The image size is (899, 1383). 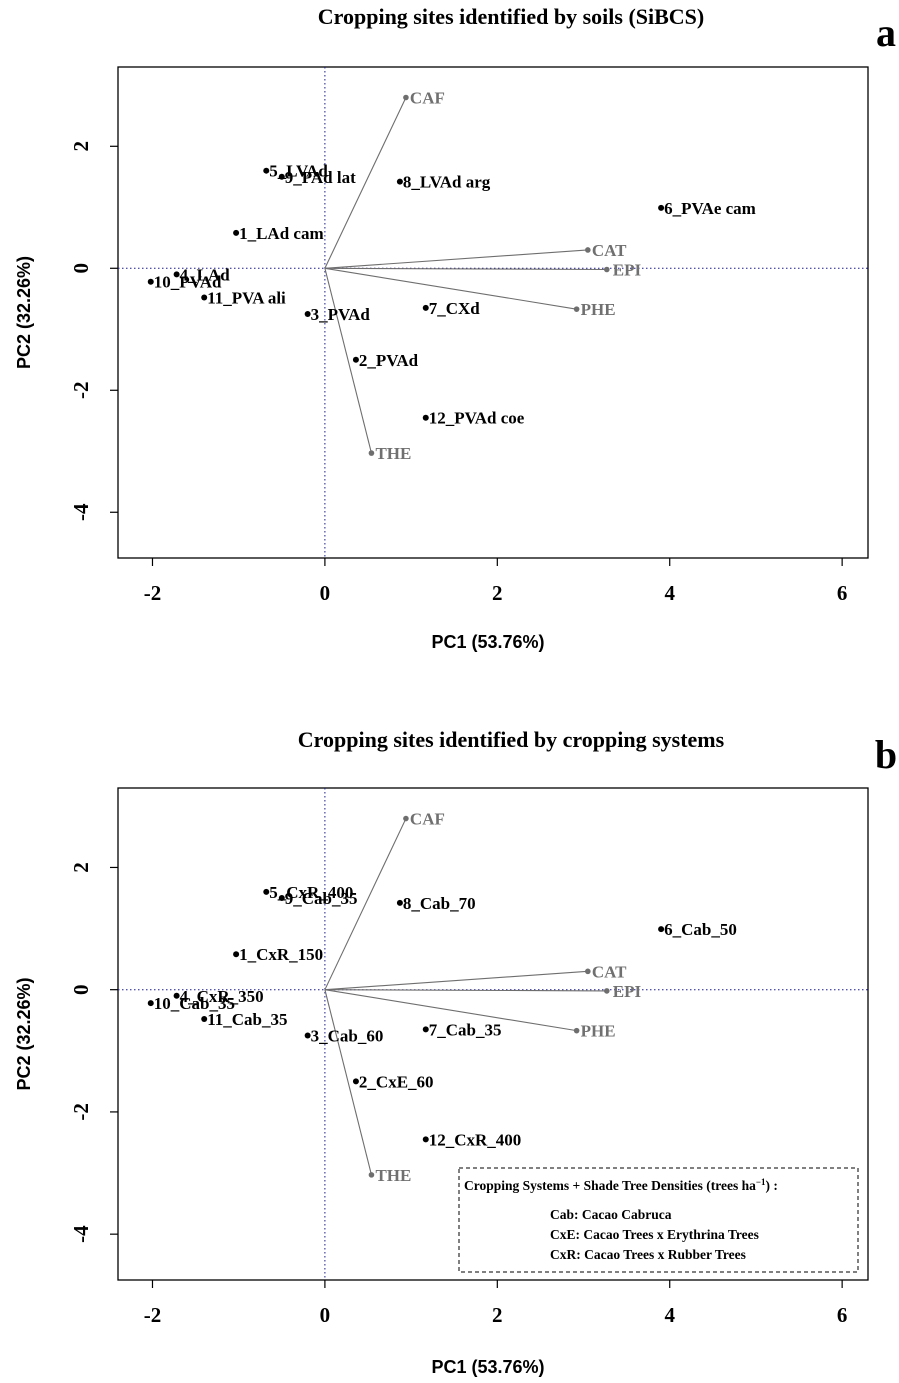 What do you see at coordinates (347, 1036) in the screenshot?
I see `site-label: 3_Cab_60` at bounding box center [347, 1036].